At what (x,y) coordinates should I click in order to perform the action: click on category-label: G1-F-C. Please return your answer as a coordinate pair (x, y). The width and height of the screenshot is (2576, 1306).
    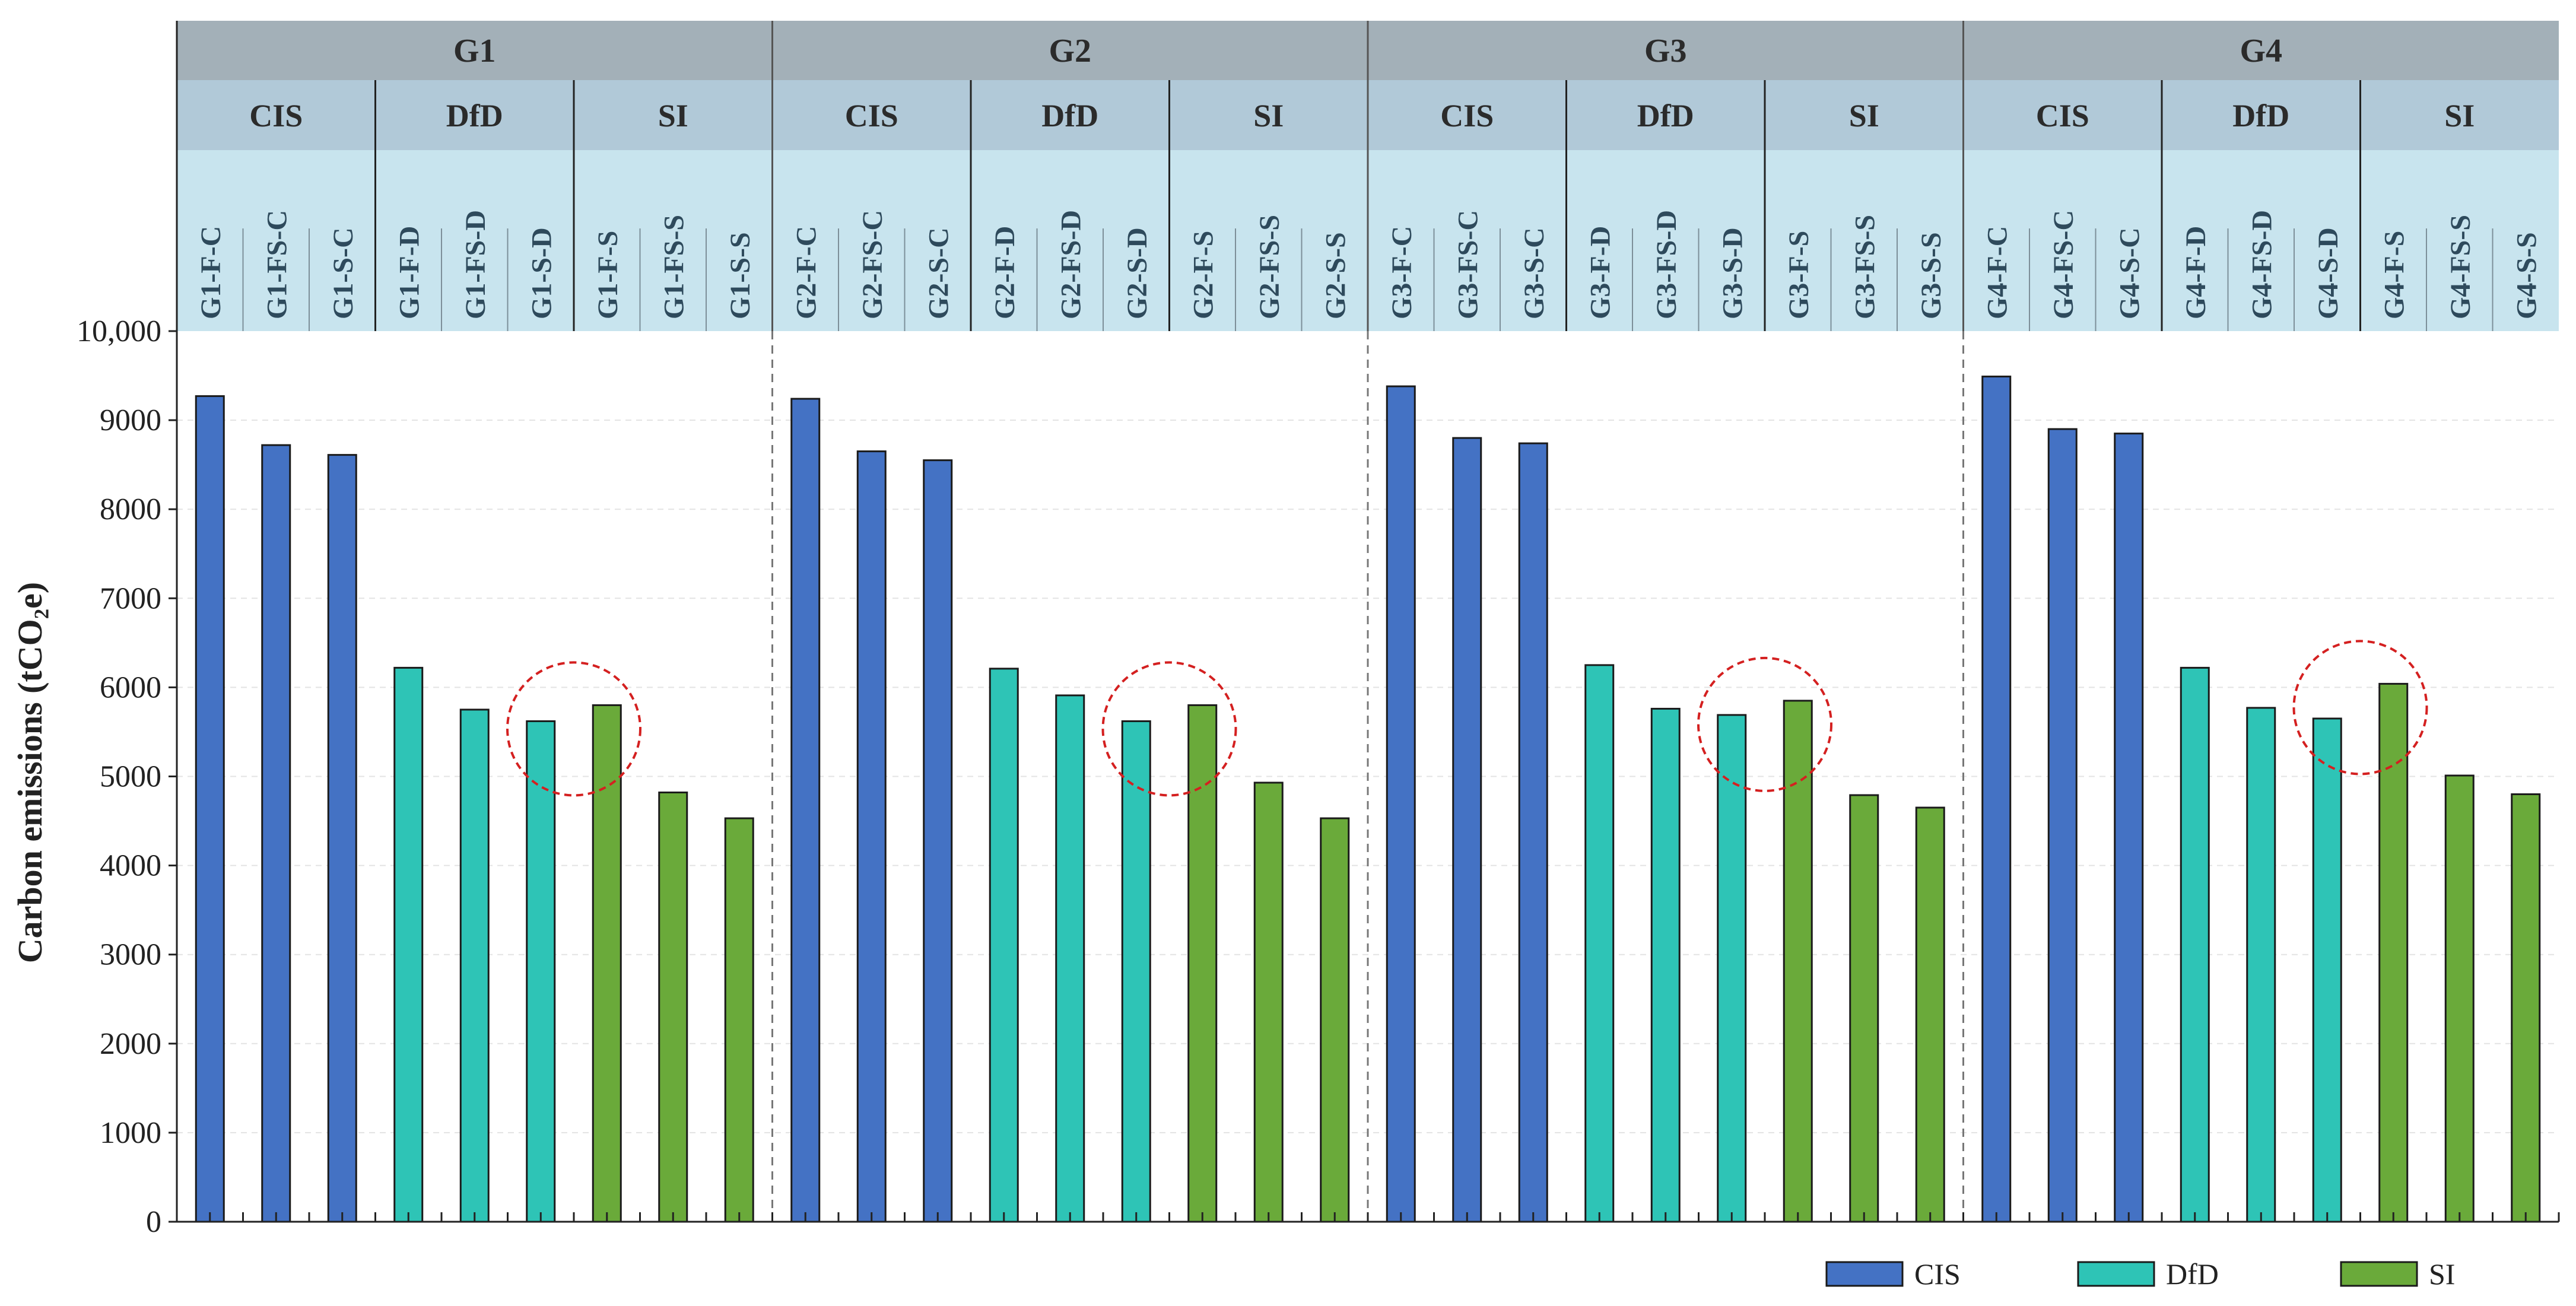
    Looking at the image, I should click on (211, 272).